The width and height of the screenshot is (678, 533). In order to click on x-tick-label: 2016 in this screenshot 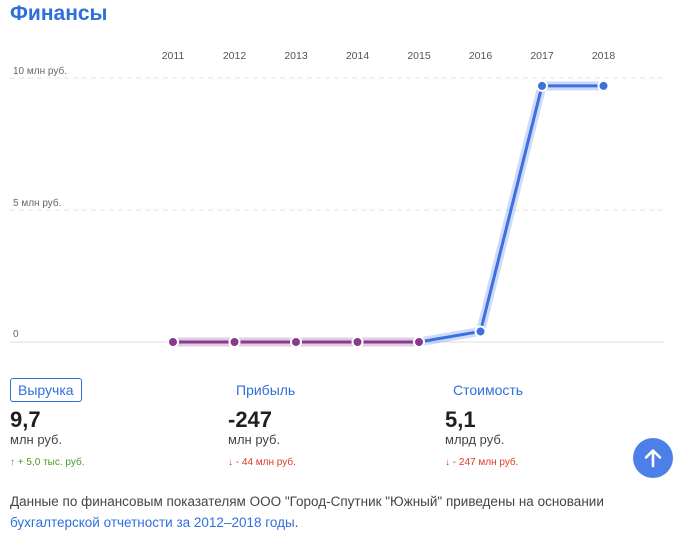, I will do `click(481, 56)`.